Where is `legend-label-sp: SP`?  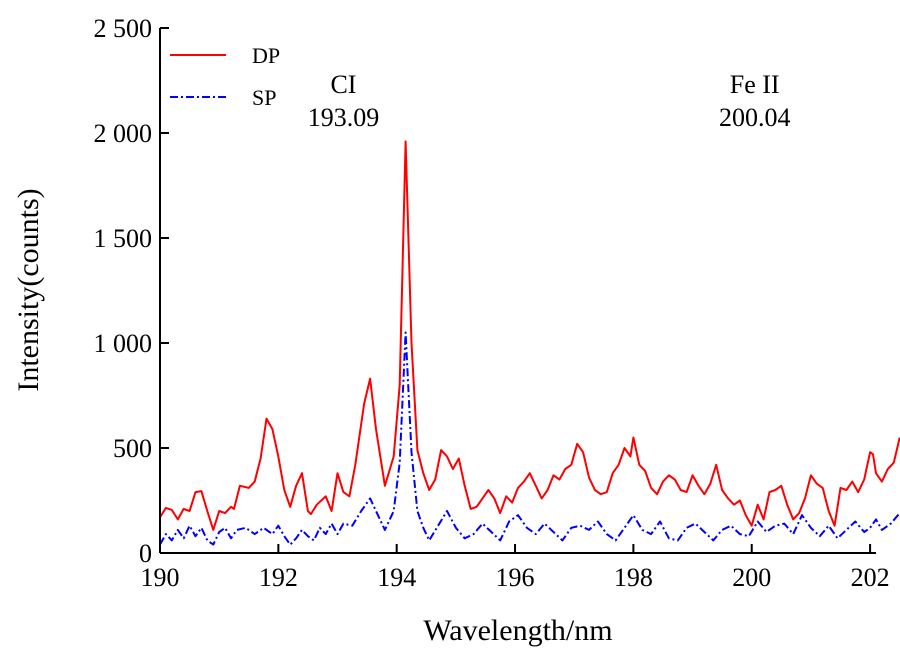
legend-label-sp: SP is located at coordinates (264, 97).